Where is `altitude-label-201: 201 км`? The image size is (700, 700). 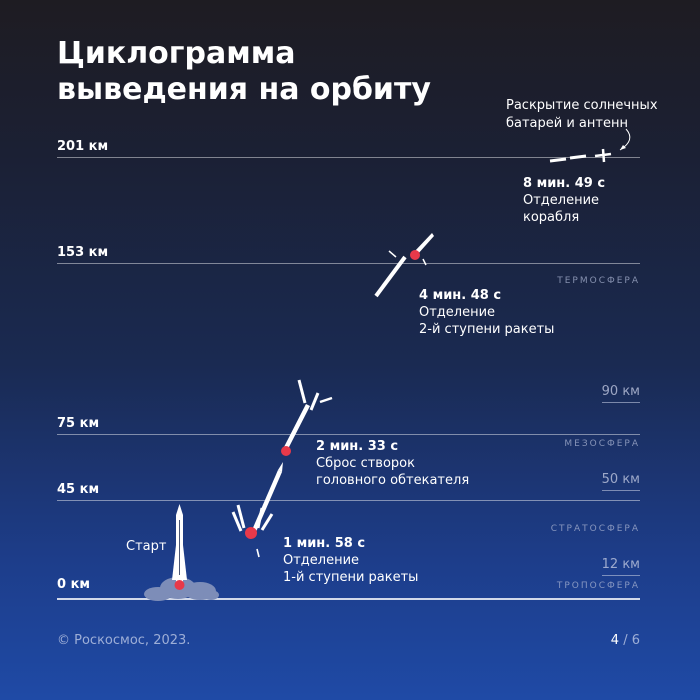 altitude-label-201: 201 км is located at coordinates (83, 146).